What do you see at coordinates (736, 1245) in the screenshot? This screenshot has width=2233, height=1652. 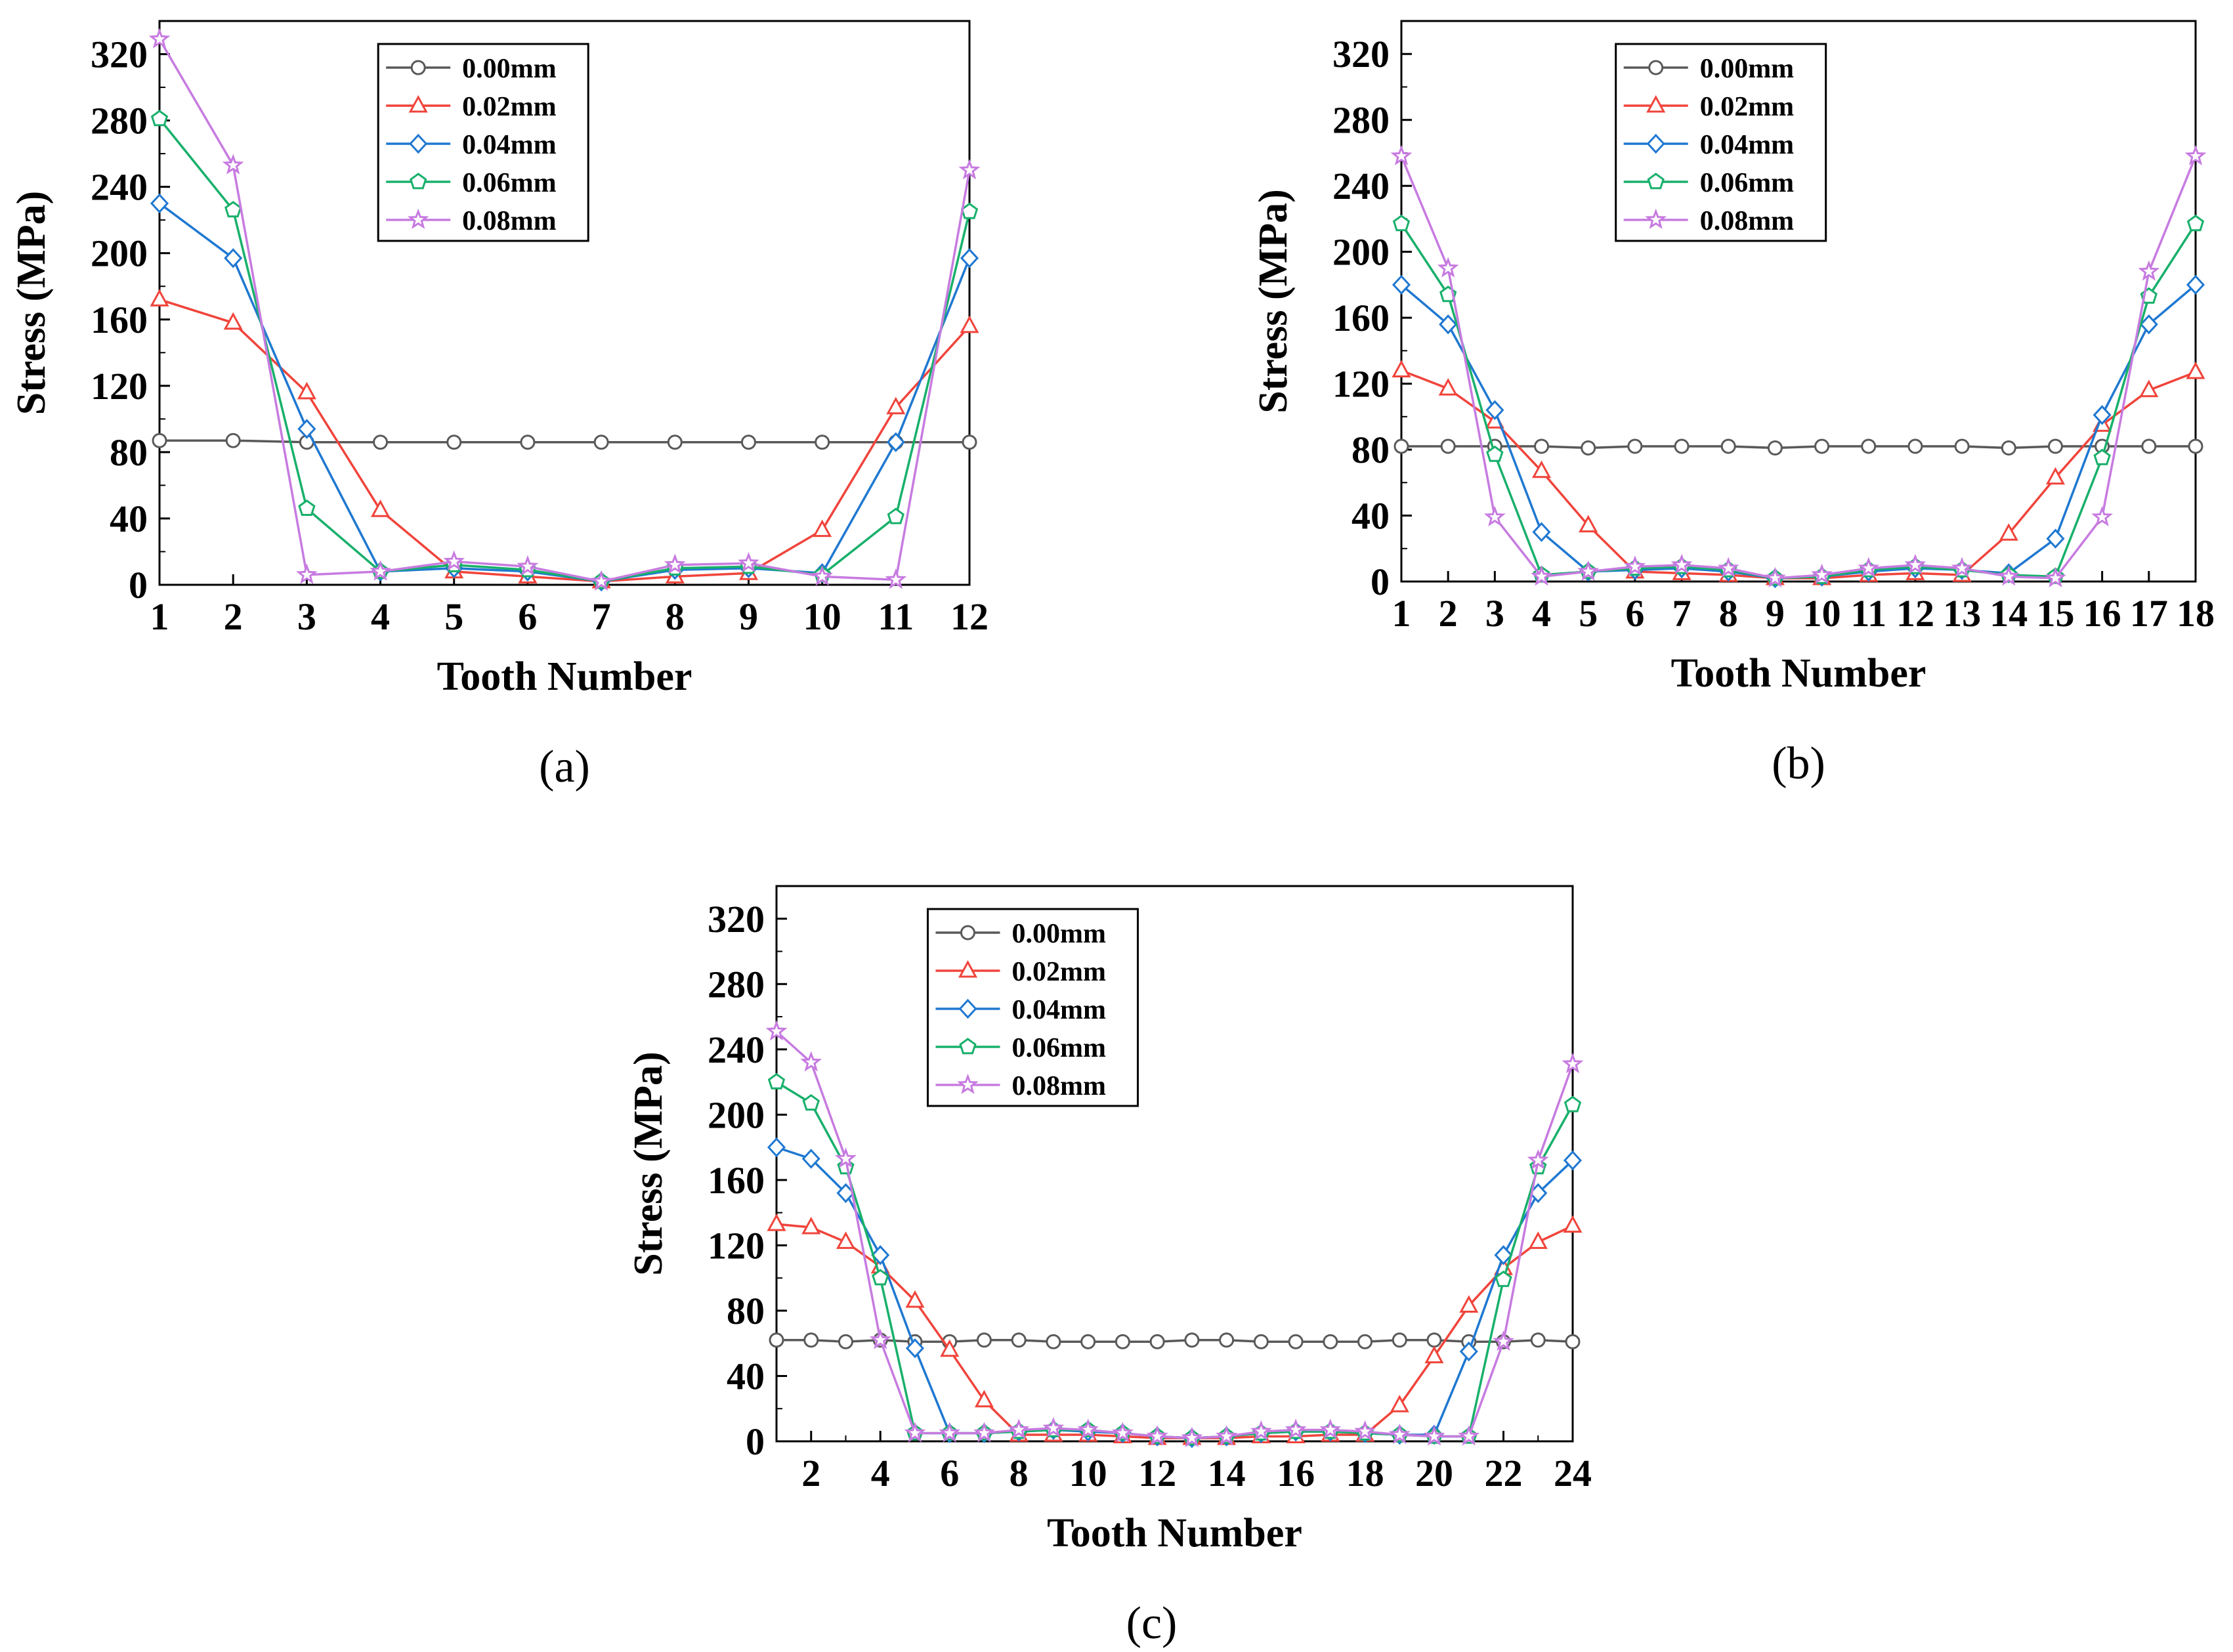 I see `y-tick-label: 120` at bounding box center [736, 1245].